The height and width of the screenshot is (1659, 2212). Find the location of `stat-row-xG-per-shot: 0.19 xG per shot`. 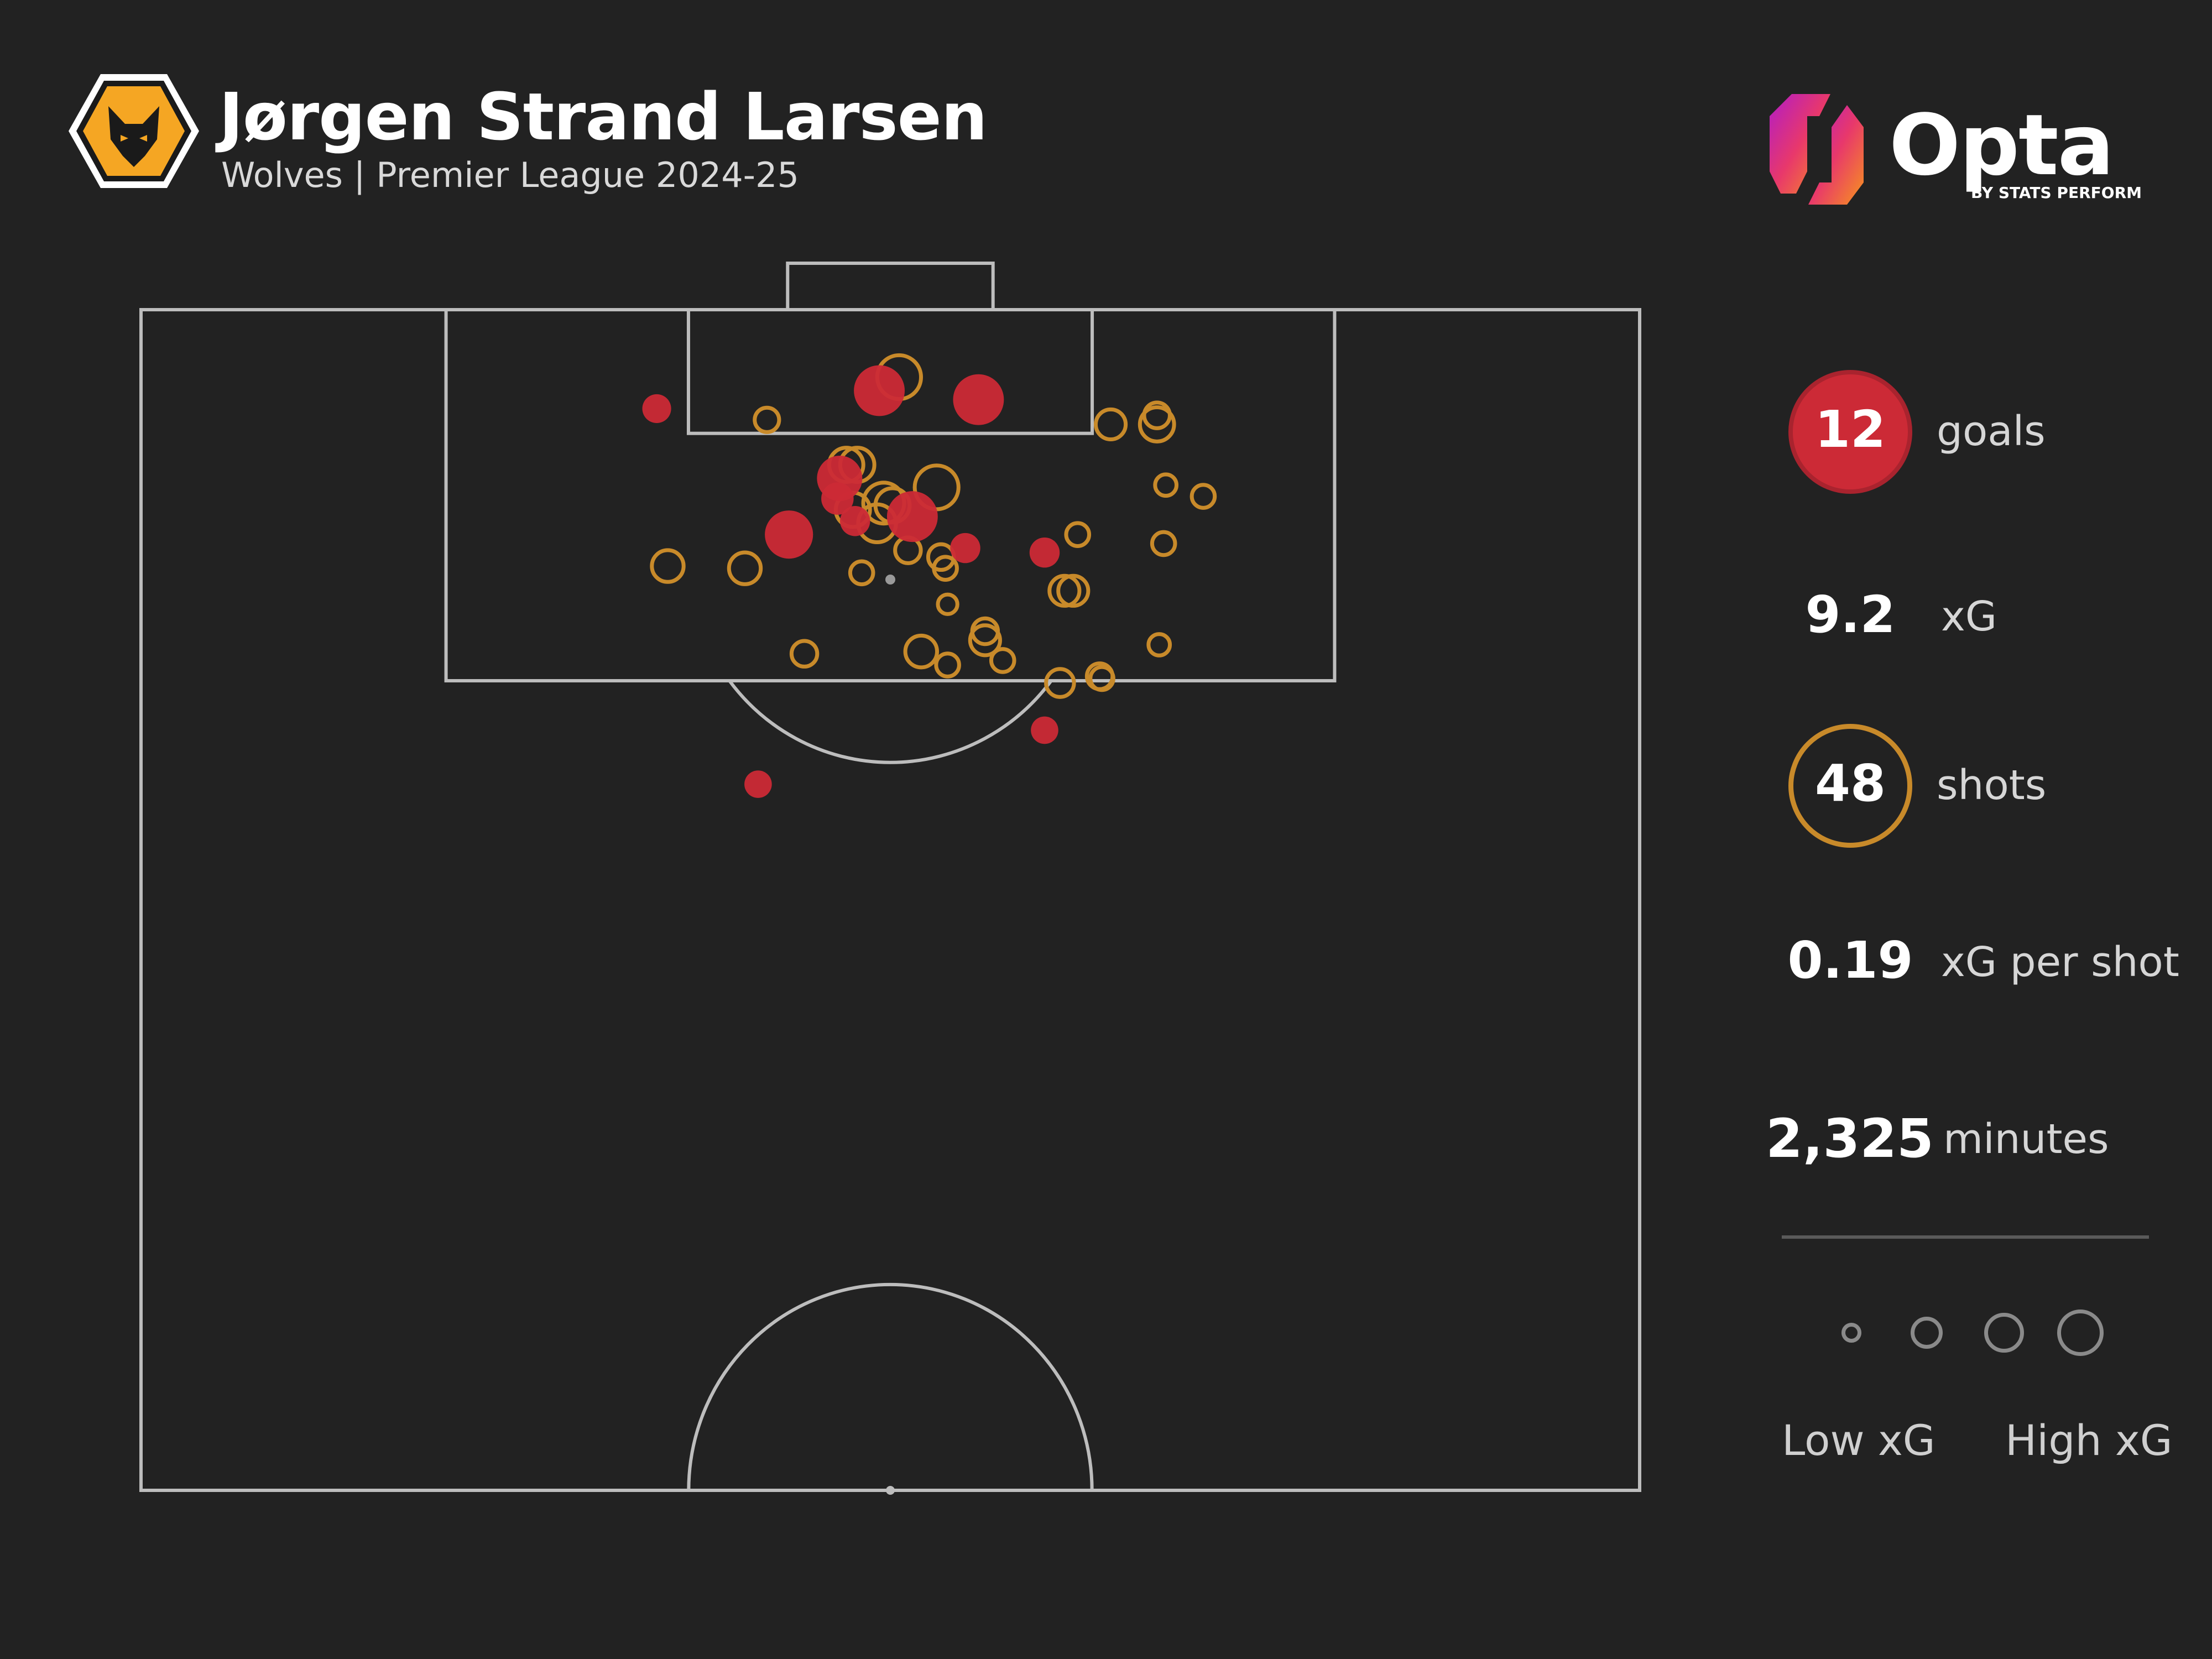

stat-row-xG-per-shot: 0.19 xG per shot is located at coordinates (1980, 965).